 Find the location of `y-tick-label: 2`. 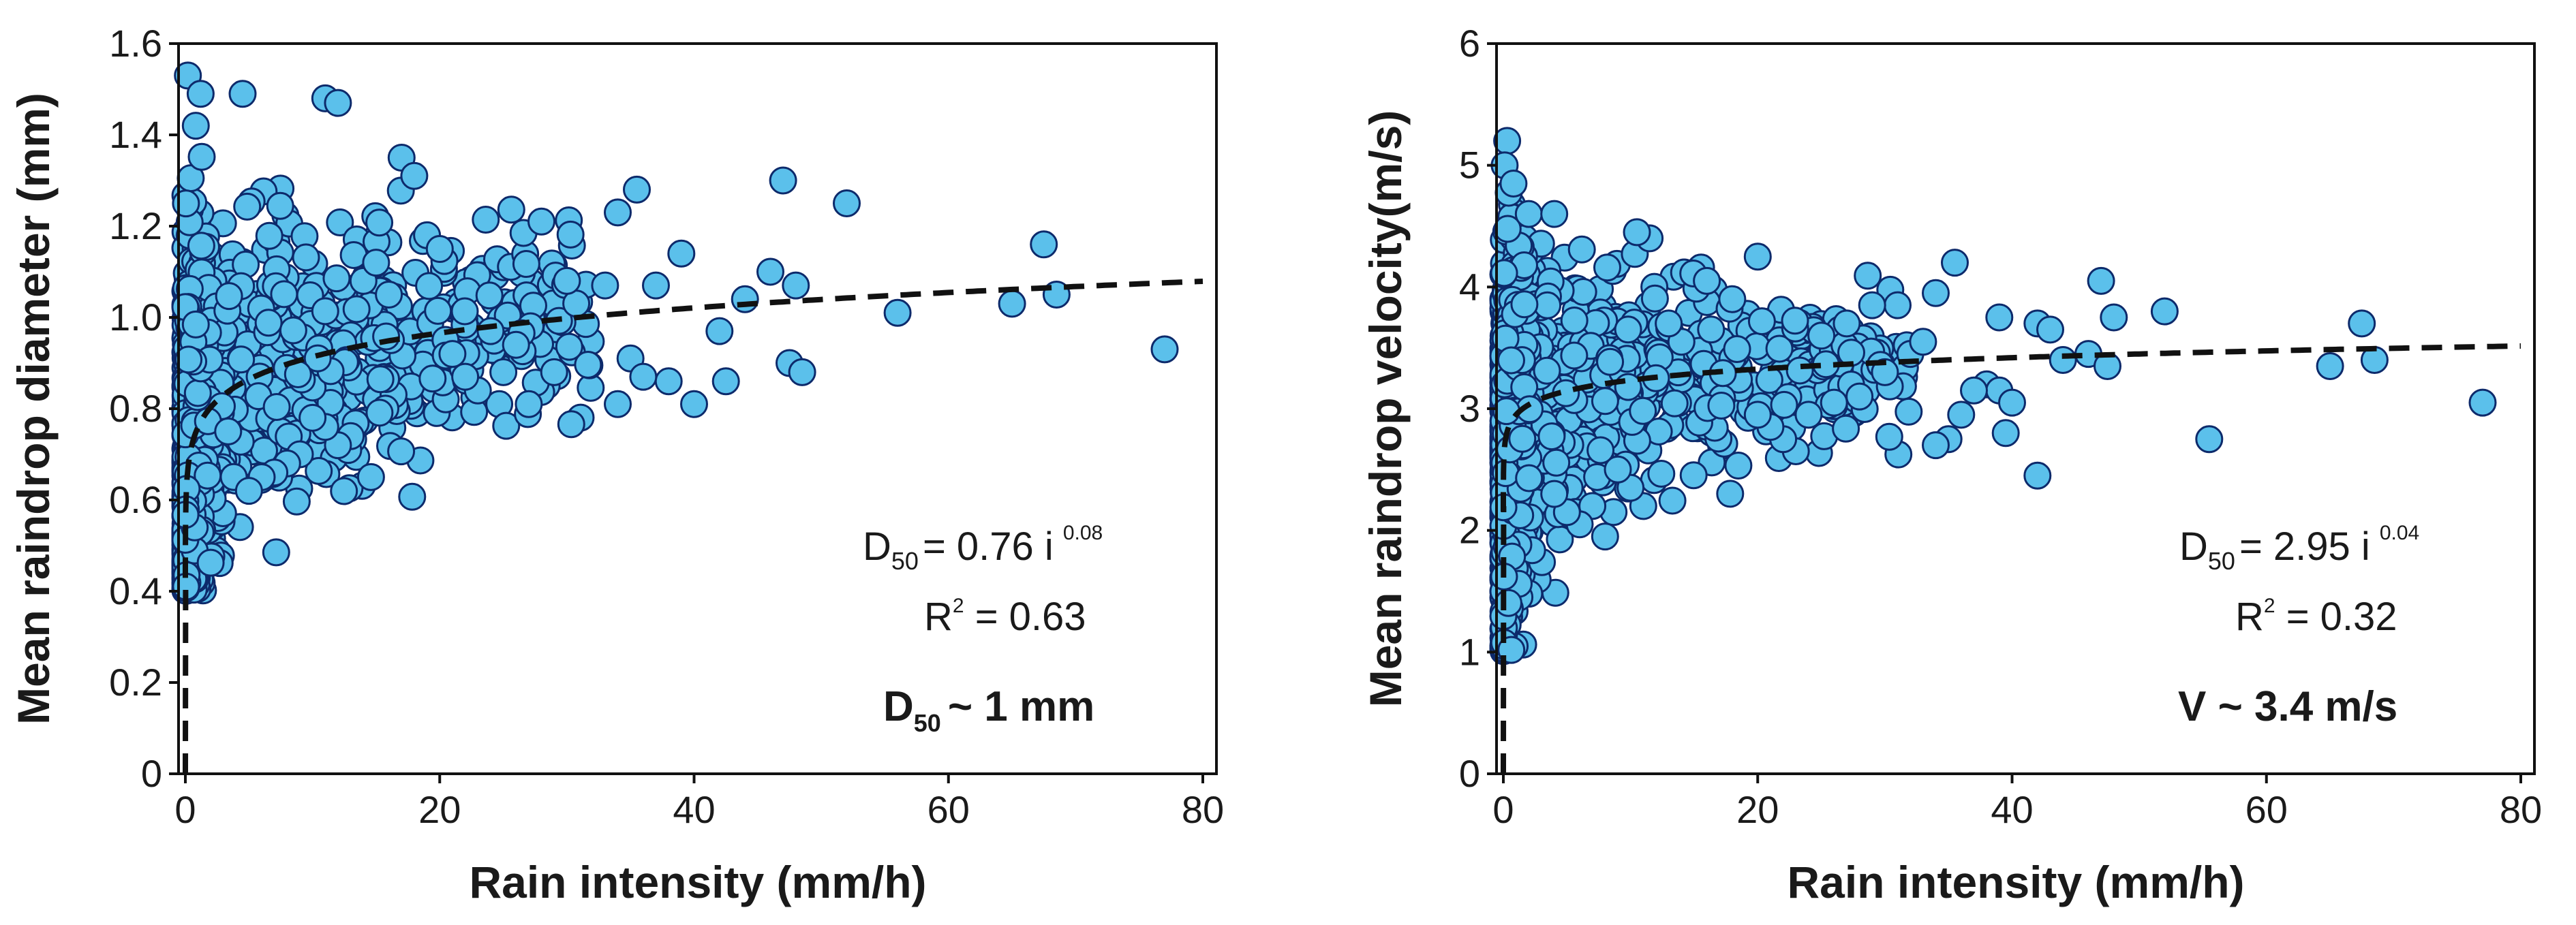

y-tick-label: 2 is located at coordinates (1469, 530).